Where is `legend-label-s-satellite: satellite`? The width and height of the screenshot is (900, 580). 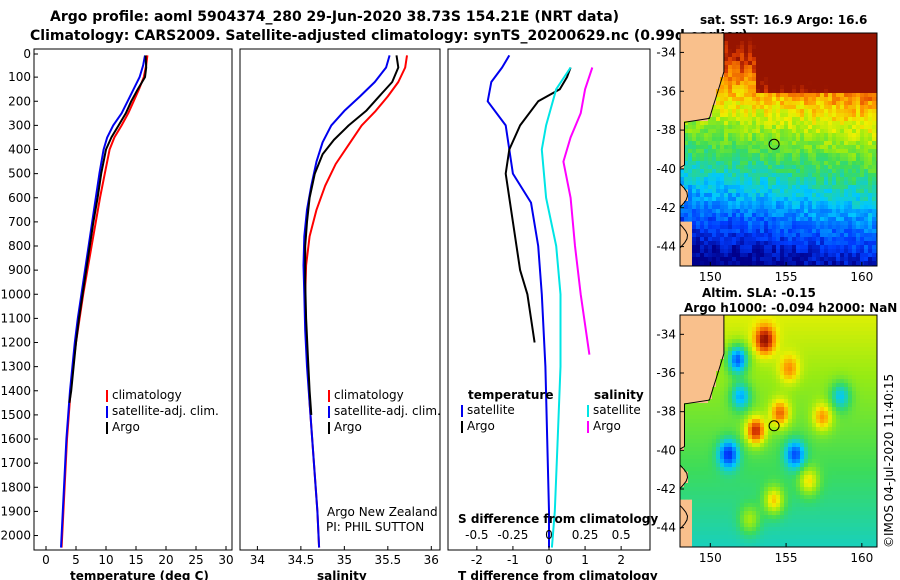
legend-label-s-satellite: satellite is located at coordinates (617, 410).